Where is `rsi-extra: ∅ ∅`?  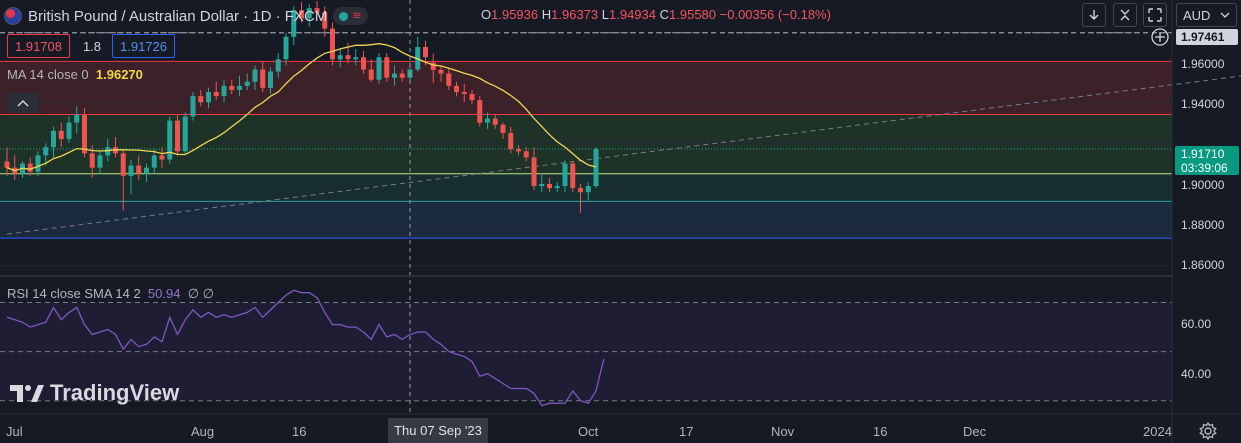 rsi-extra: ∅ ∅ is located at coordinates (200, 293).